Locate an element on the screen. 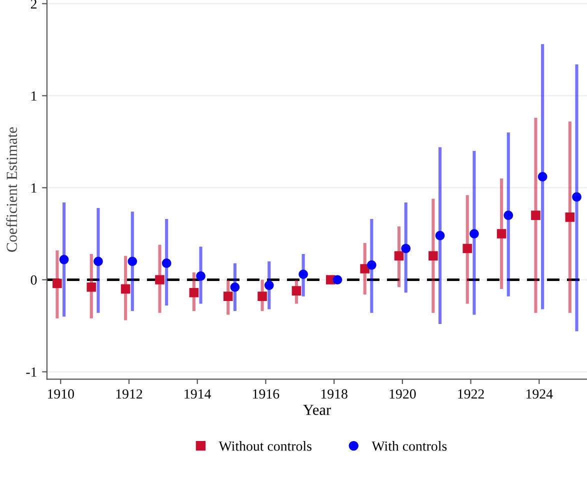 Image resolution: width=587 pixels, height=483 pixels. x-tick-label: 1910 is located at coordinates (61, 394).